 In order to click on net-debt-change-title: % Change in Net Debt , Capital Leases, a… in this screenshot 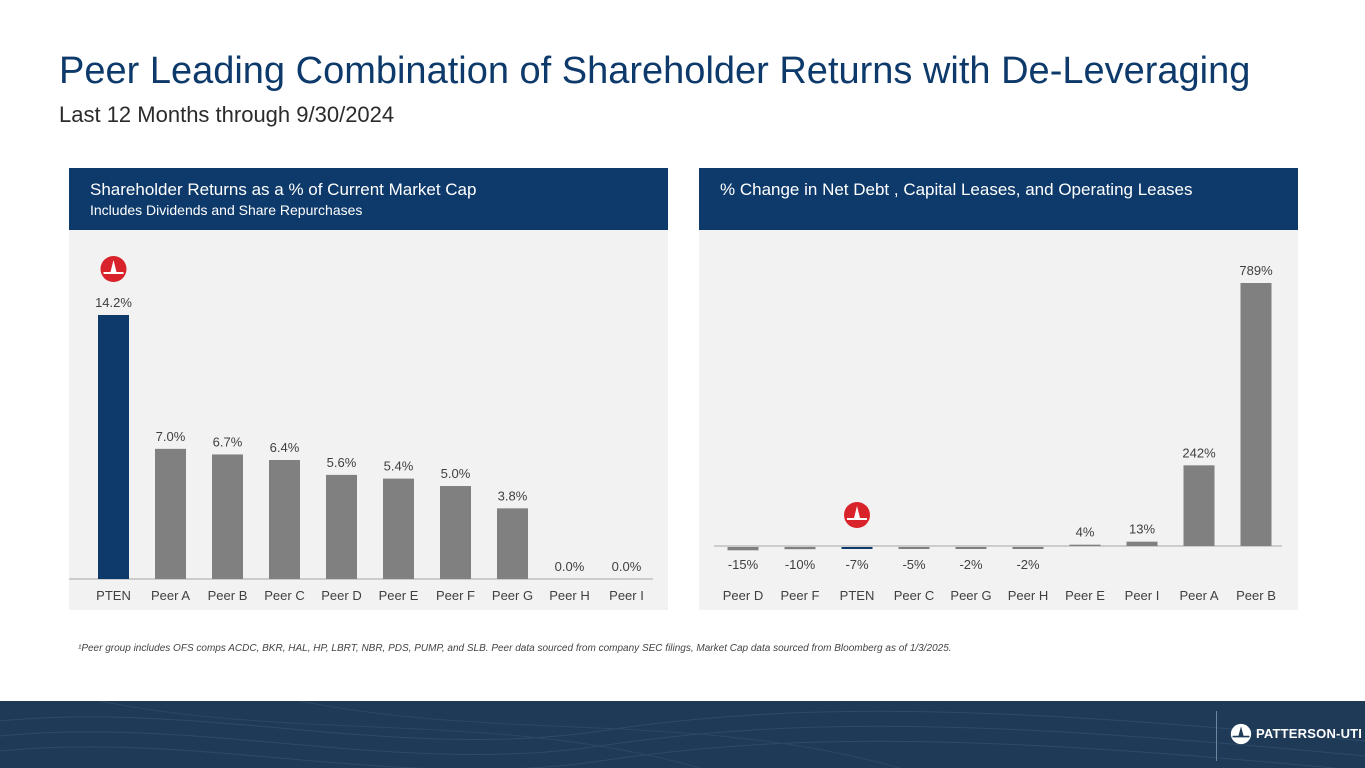, I will do `click(956, 189)`.